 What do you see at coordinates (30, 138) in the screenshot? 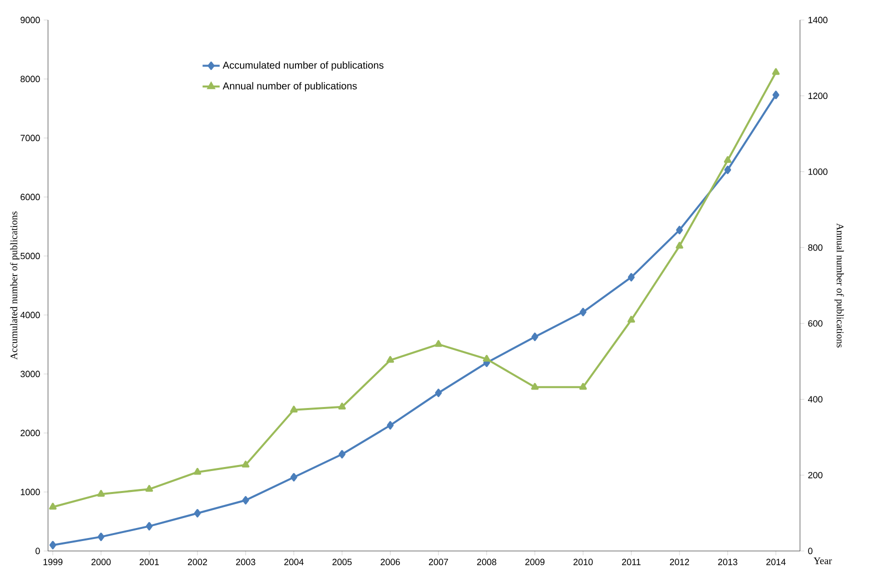
I see `y-tick-label: 7000` at bounding box center [30, 138].